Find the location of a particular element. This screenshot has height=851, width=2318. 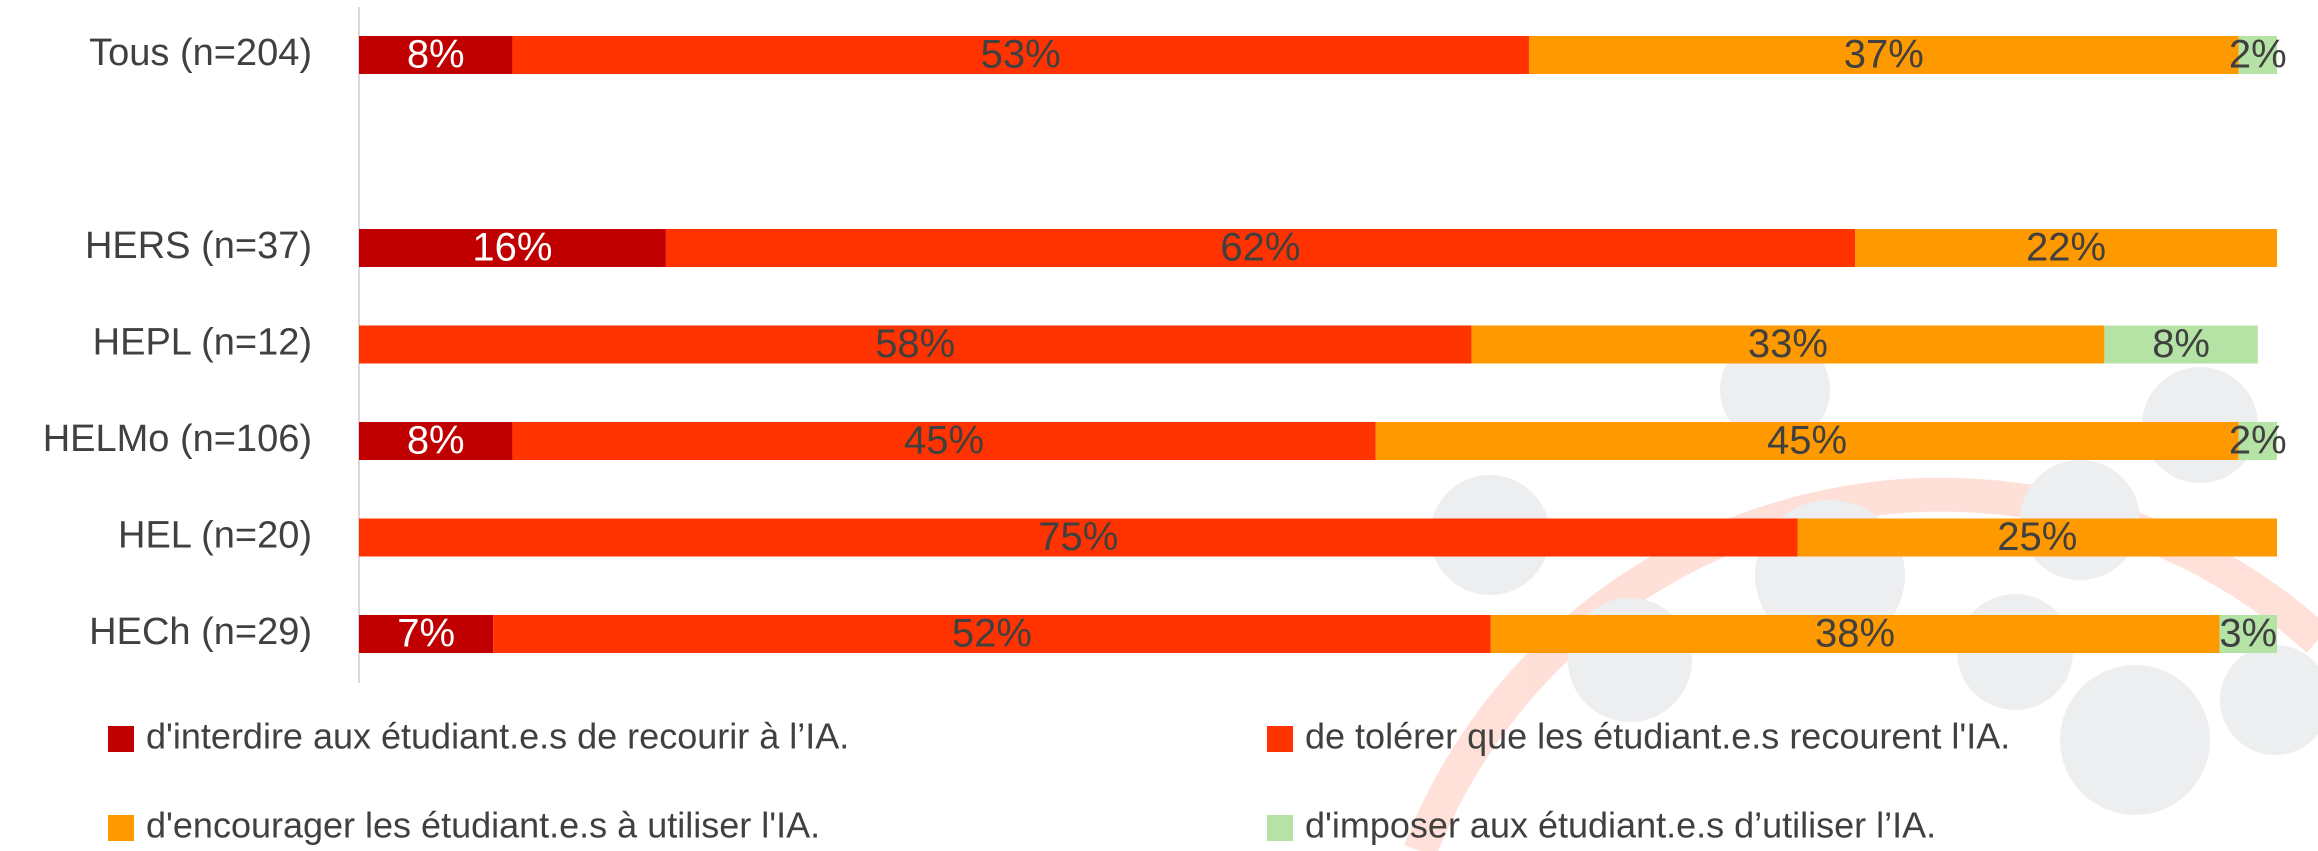

category-label: Tous (n=204) is located at coordinates (200, 53).